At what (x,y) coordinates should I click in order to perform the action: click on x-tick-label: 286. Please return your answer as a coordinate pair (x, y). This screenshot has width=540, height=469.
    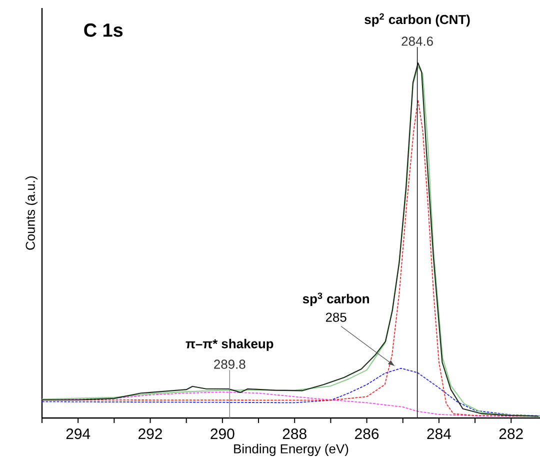
    Looking at the image, I should click on (367, 434).